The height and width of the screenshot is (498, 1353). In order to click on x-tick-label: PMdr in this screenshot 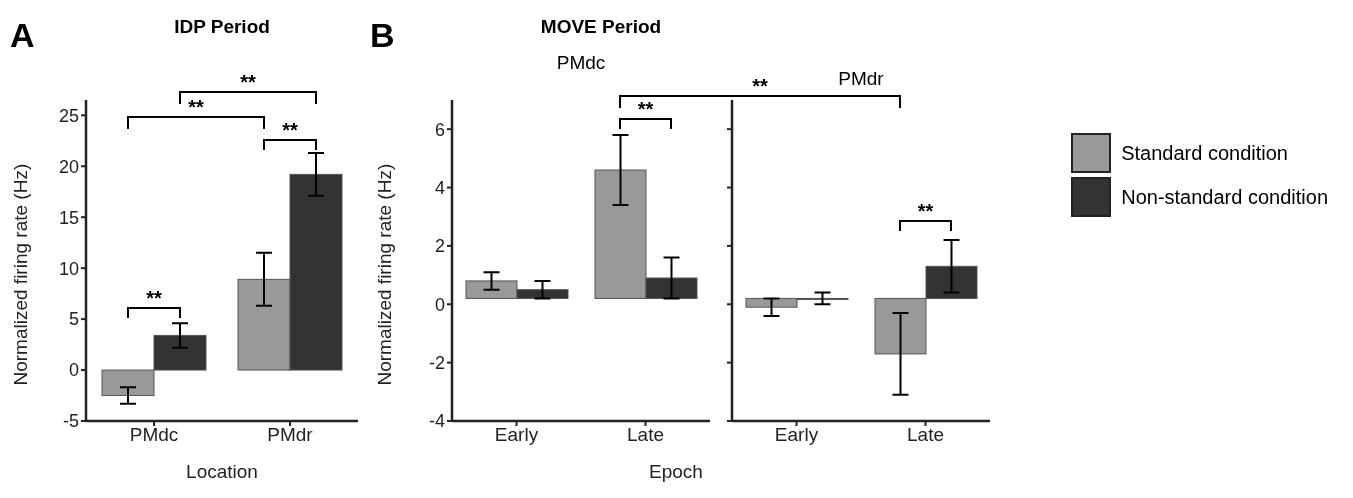, I will do `click(290, 435)`.